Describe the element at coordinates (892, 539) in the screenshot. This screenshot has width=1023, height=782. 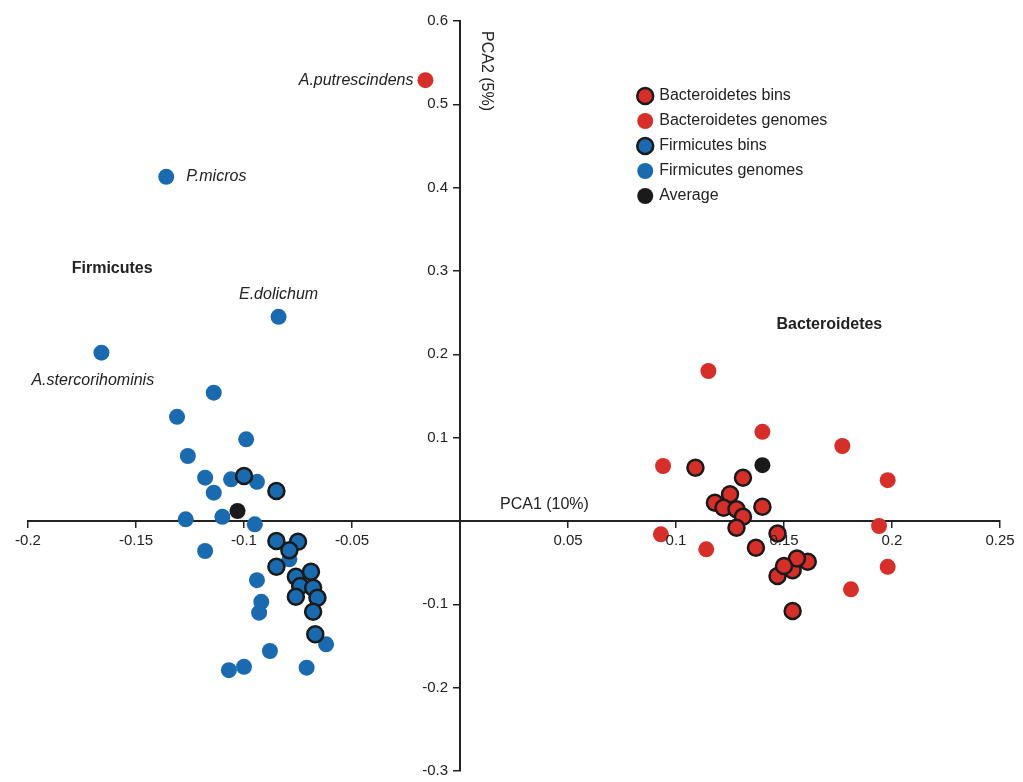
I see `x-tick-label: 0.2` at that location.